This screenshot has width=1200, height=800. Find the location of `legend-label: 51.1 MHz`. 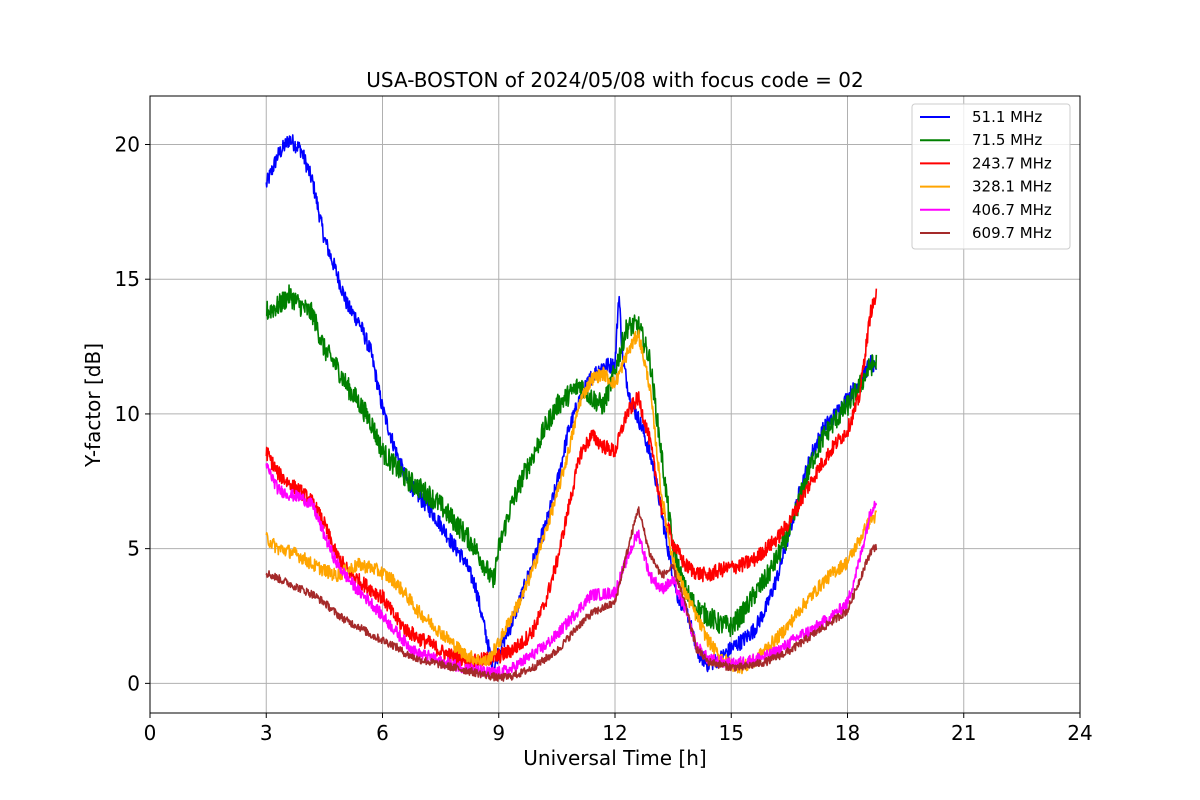

legend-label: 51.1 MHz is located at coordinates (1007, 117).